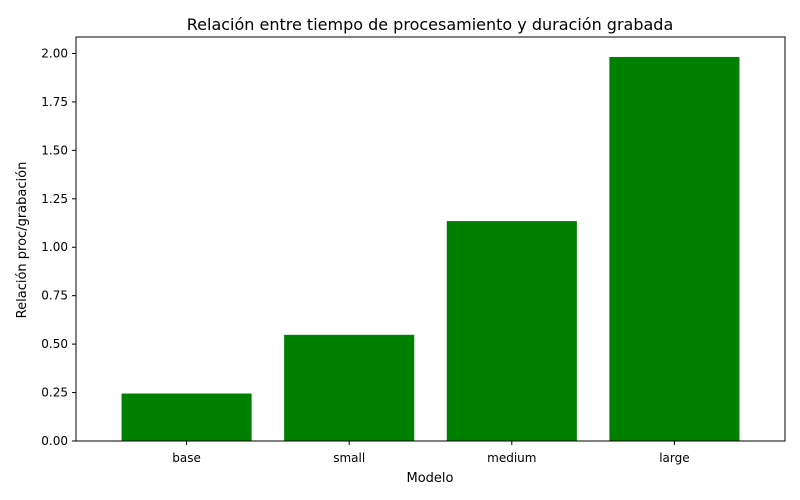  Describe the element at coordinates (511, 331) in the screenshot. I see `bar-medium` at that location.